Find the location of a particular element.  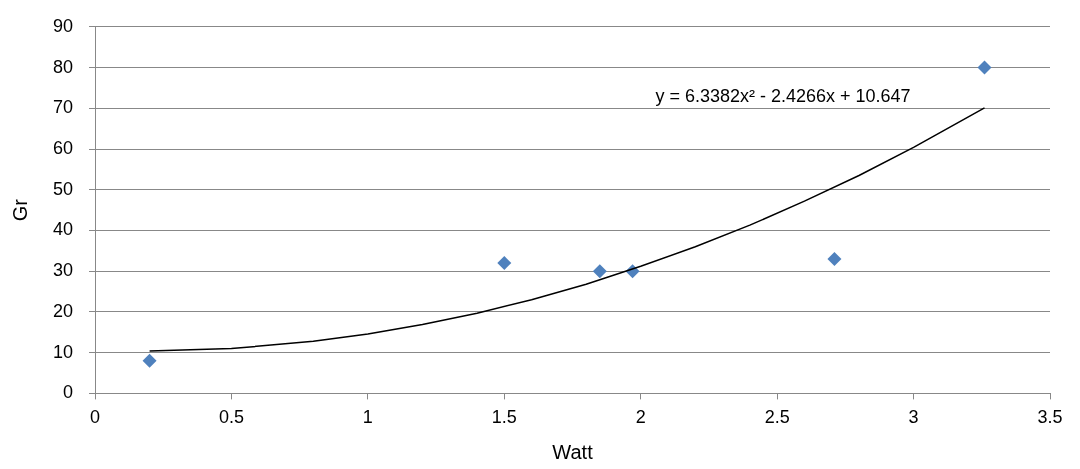

x-tick-label: 3.5 is located at coordinates (1050, 417).